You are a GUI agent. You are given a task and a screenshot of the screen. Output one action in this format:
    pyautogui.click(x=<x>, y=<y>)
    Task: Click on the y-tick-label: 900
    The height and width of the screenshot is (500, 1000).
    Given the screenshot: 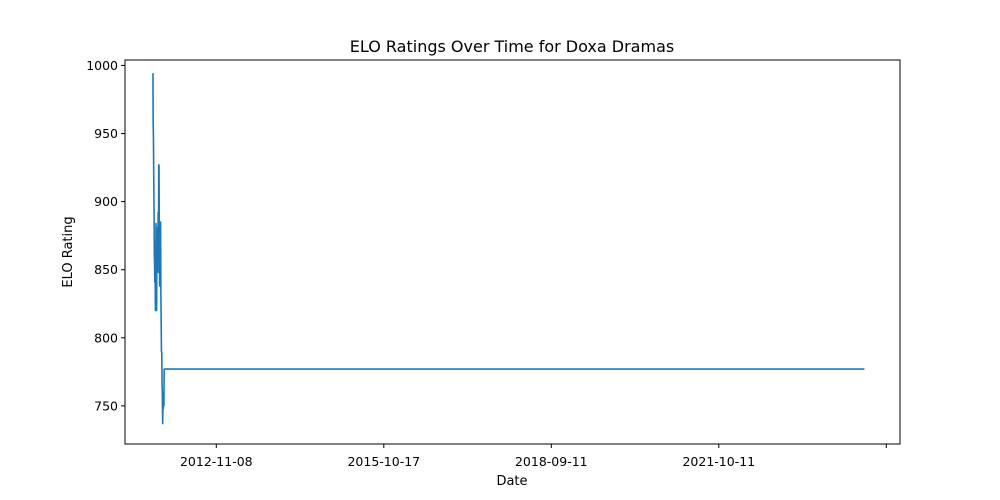 What is the action you would take?
    pyautogui.click(x=106, y=201)
    